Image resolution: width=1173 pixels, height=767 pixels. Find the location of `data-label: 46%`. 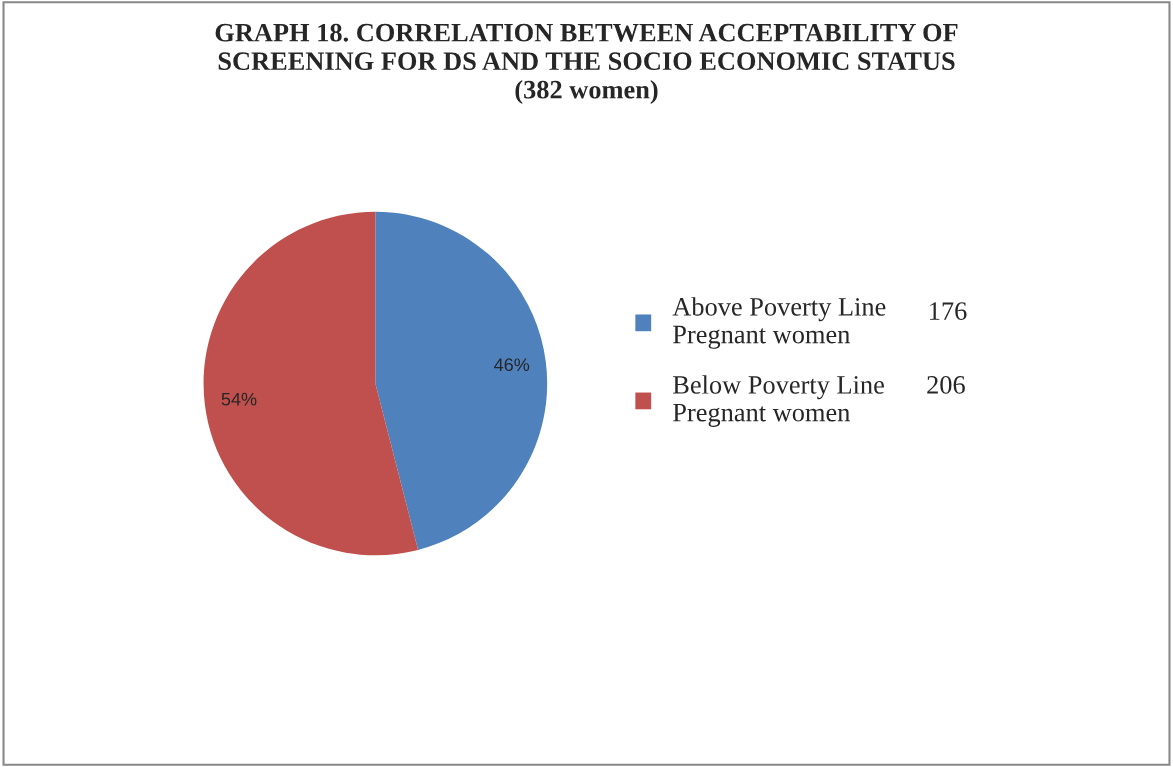

data-label: 46% is located at coordinates (512, 365).